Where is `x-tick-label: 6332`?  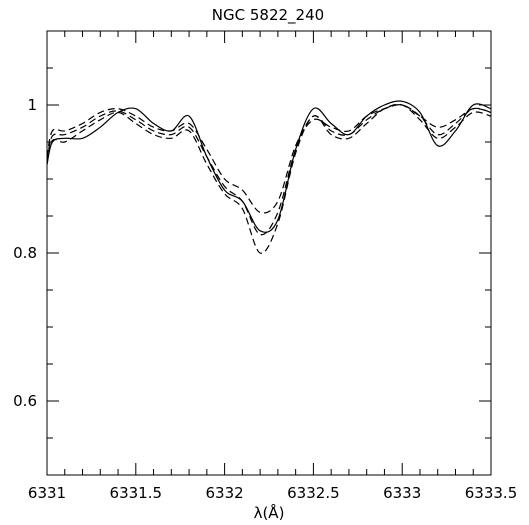 x-tick-label: 6332 is located at coordinates (225, 493).